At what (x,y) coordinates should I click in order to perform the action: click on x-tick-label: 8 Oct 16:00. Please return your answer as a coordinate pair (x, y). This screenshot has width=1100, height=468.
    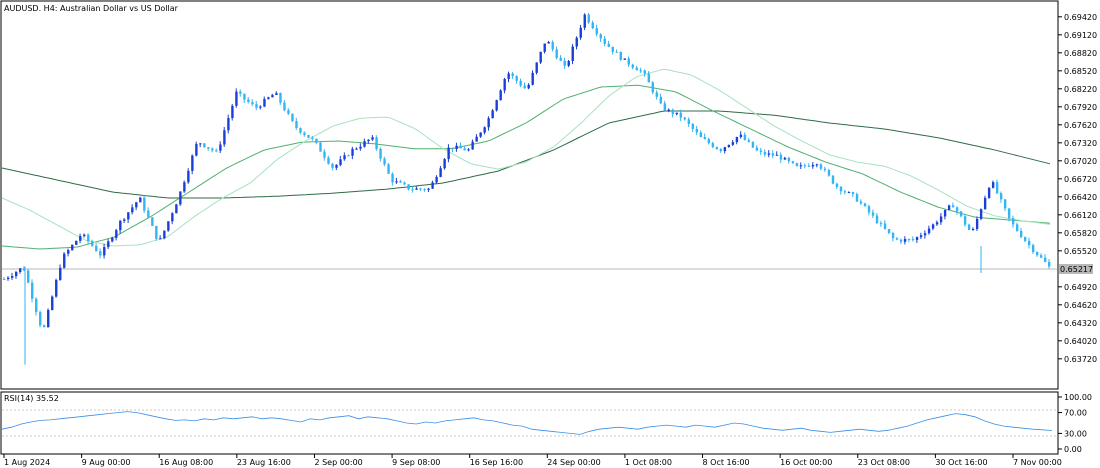
    Looking at the image, I should click on (726, 462).